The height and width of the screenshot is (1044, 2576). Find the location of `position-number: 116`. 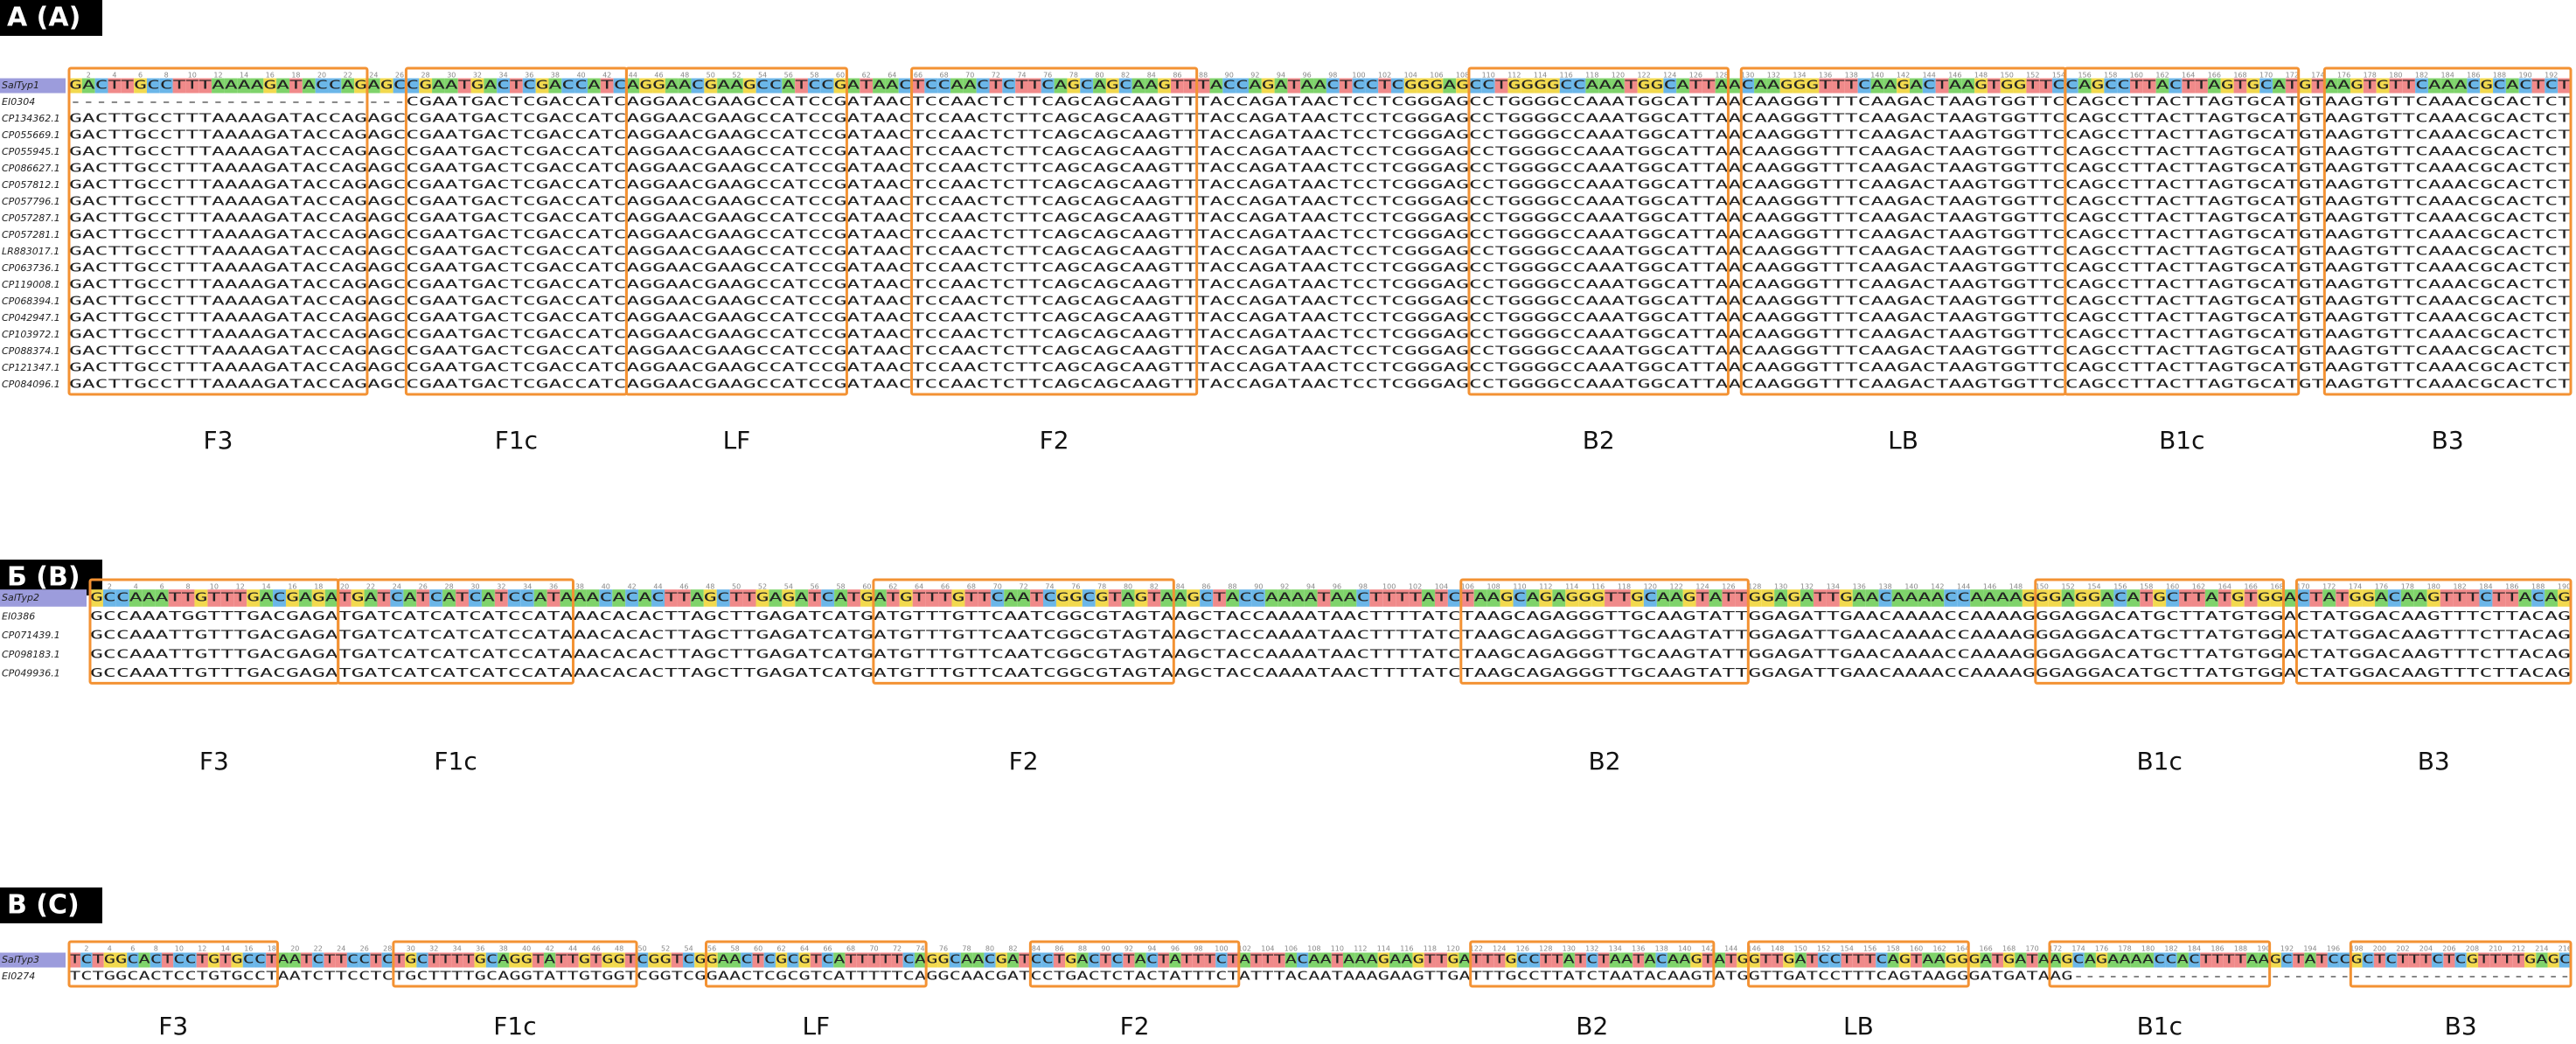

position-number: 116 is located at coordinates (1598, 587).